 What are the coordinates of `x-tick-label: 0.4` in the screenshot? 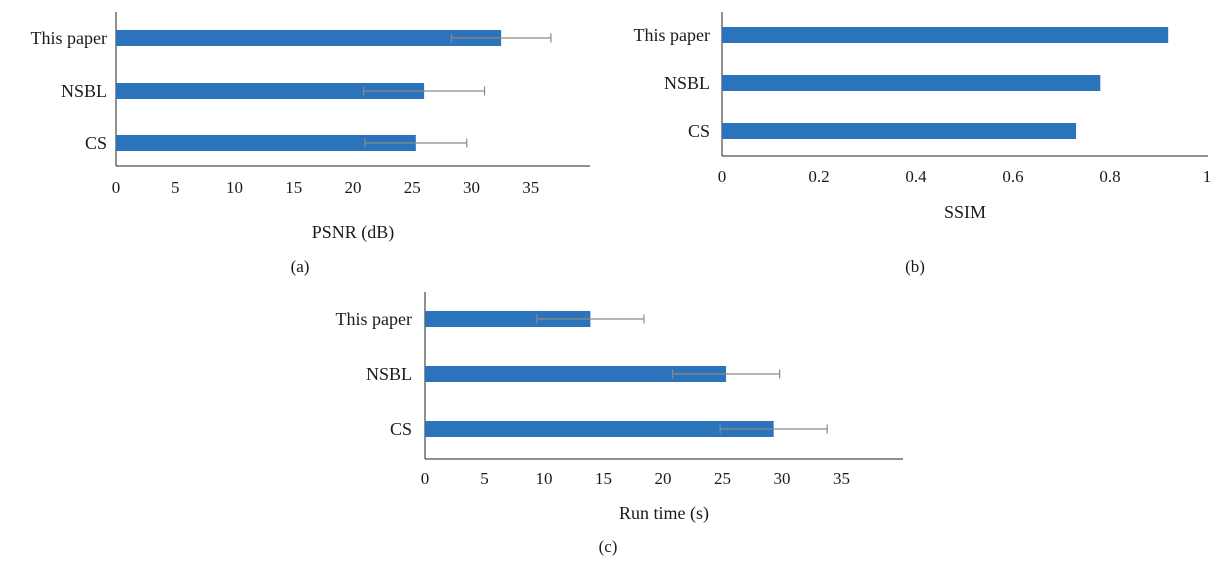 It's located at (916, 176).